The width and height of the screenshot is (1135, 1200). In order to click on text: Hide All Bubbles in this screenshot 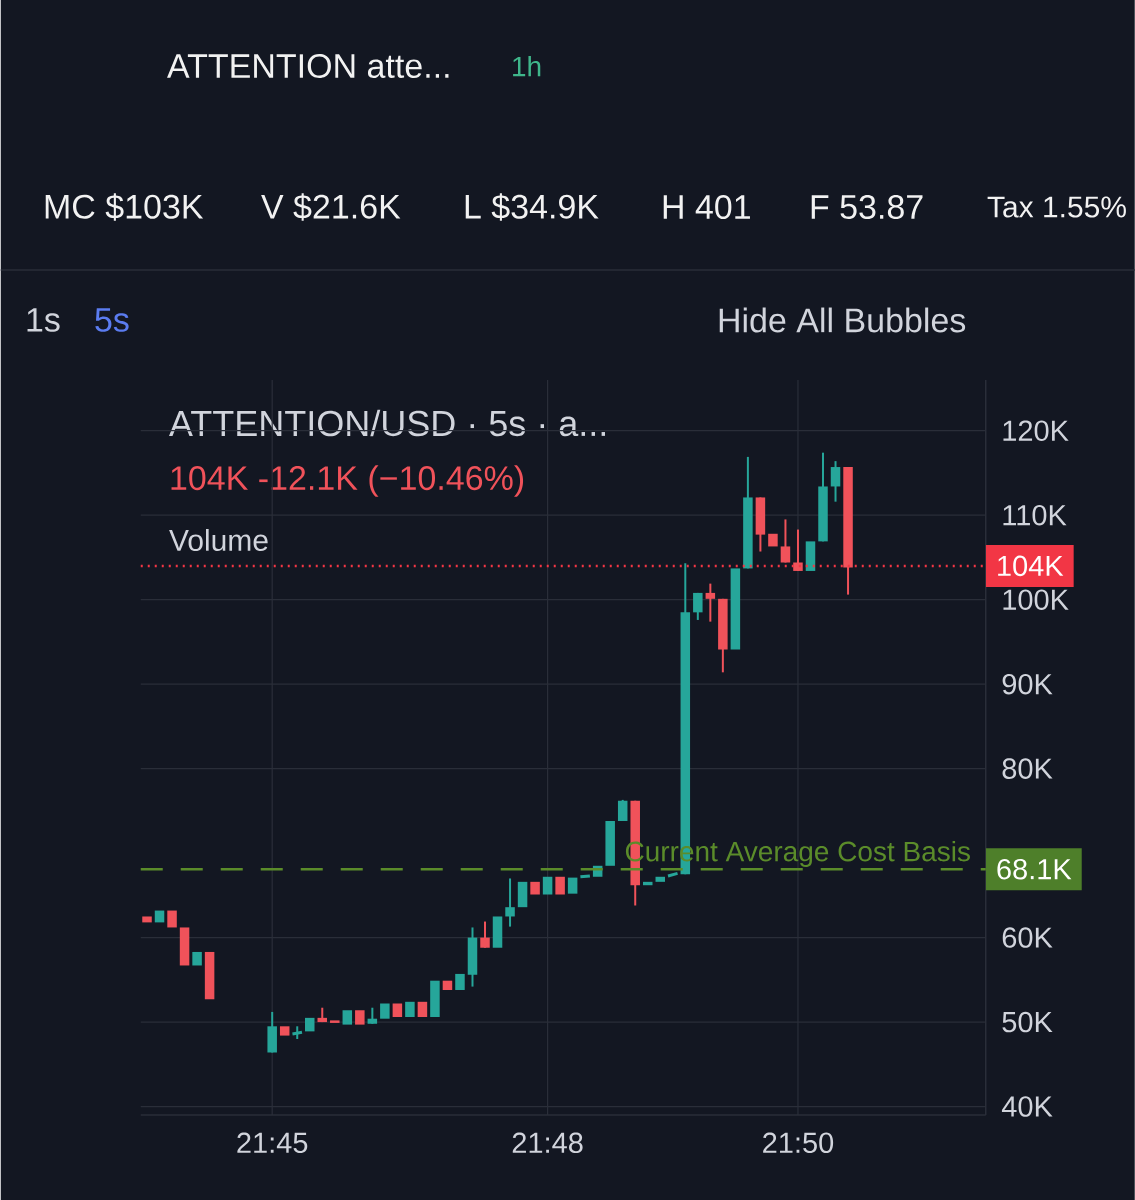, I will do `click(842, 320)`.